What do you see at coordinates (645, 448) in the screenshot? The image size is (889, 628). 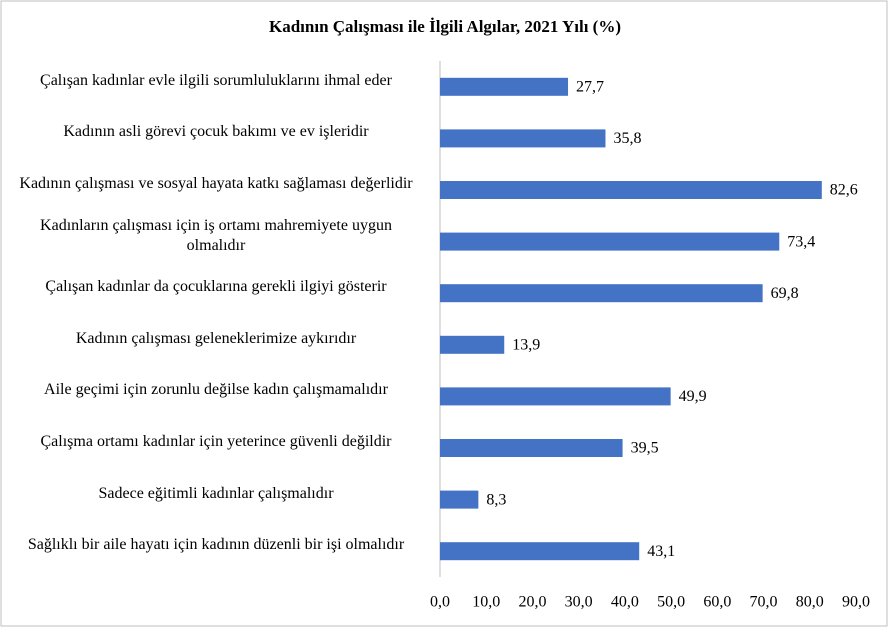 I see `data-label: 39,5` at bounding box center [645, 448].